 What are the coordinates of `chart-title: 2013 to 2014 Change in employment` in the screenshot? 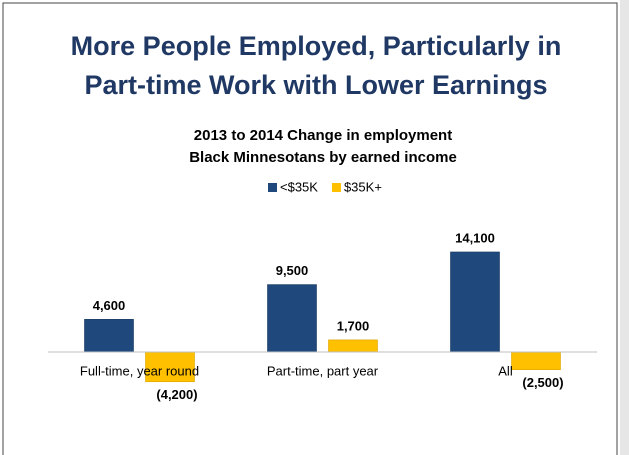 It's located at (323, 135).